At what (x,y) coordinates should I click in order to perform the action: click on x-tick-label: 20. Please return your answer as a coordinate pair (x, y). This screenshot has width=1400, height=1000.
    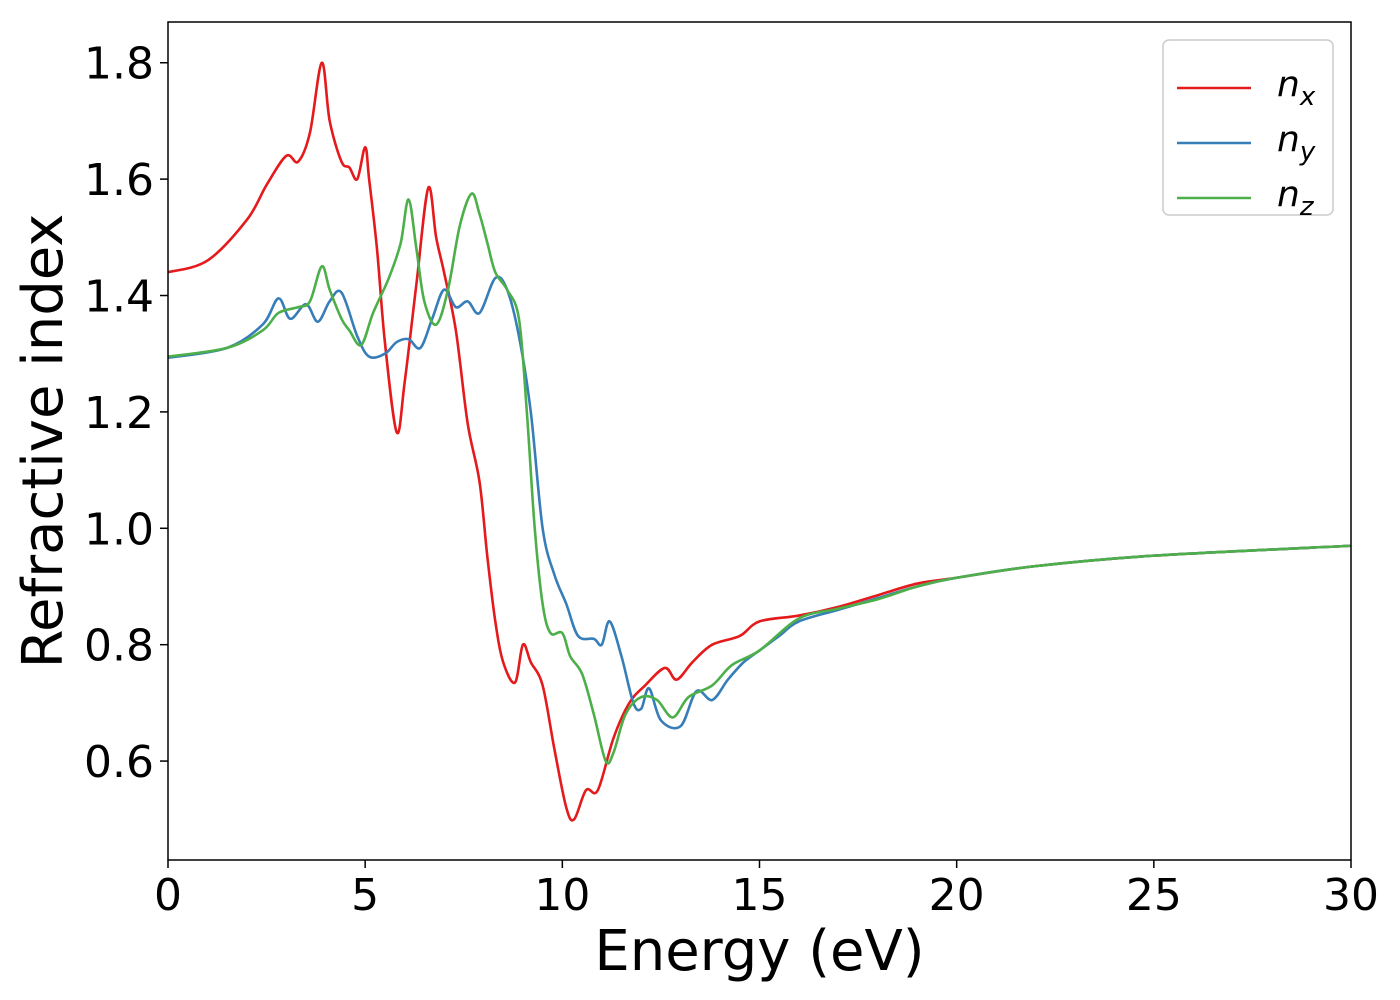
    Looking at the image, I should click on (957, 895).